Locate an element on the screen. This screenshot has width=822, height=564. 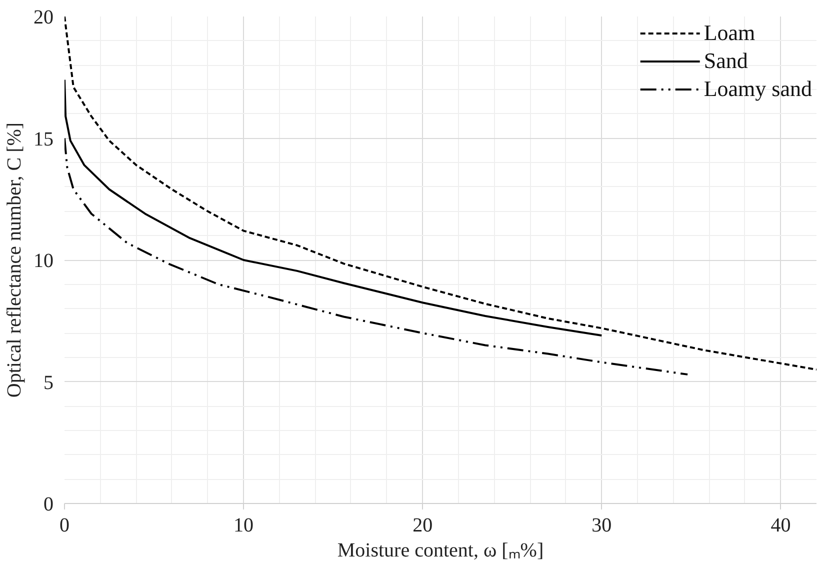
x-tick-label: 30 is located at coordinates (602, 525).